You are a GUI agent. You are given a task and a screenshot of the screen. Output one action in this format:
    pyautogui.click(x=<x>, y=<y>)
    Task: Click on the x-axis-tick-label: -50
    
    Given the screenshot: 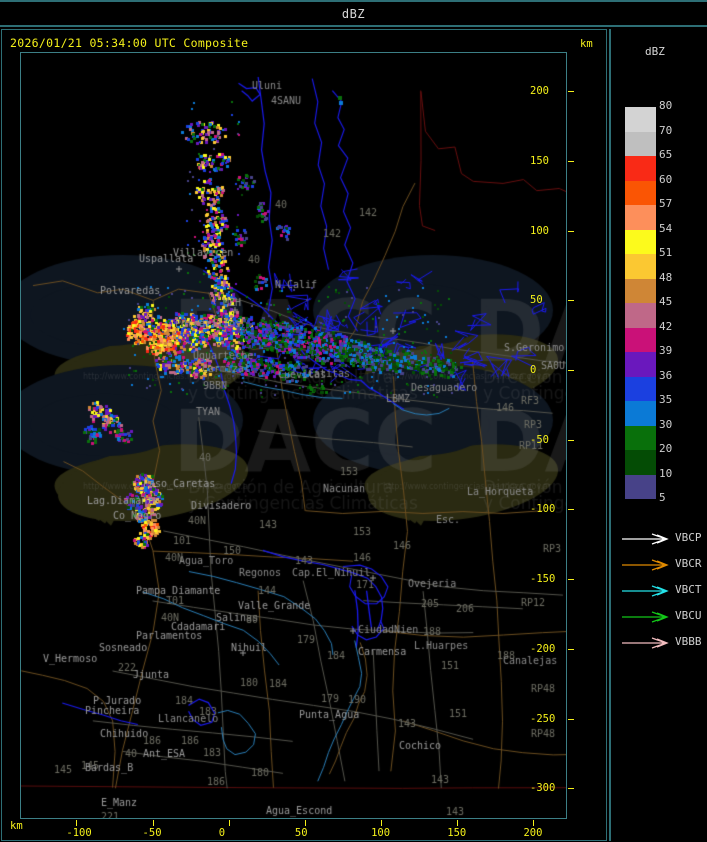 What is the action you would take?
    pyautogui.click(x=152, y=833)
    